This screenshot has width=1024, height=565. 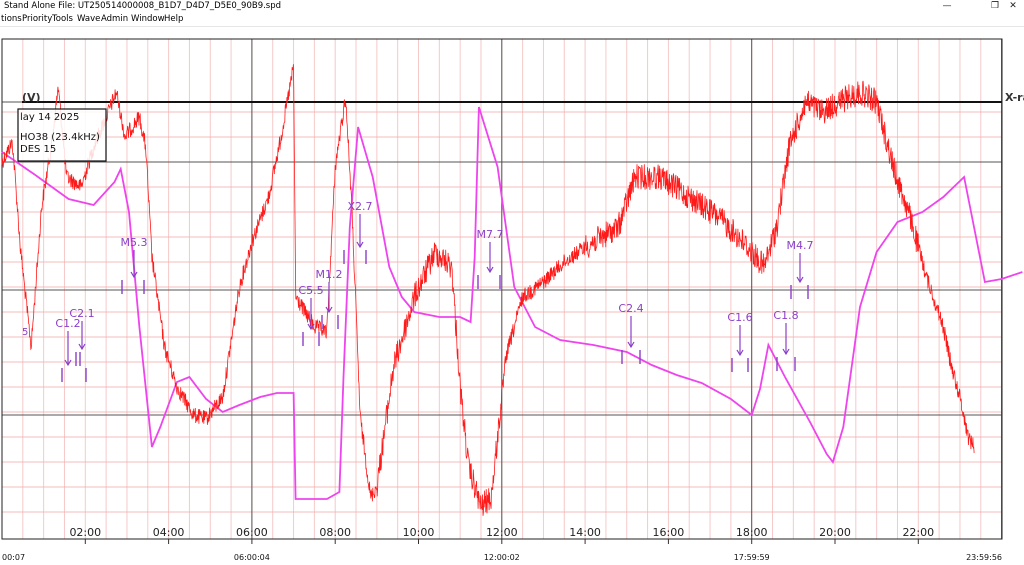 I want to click on flare-marker: M5.3, so click(x=134, y=265).